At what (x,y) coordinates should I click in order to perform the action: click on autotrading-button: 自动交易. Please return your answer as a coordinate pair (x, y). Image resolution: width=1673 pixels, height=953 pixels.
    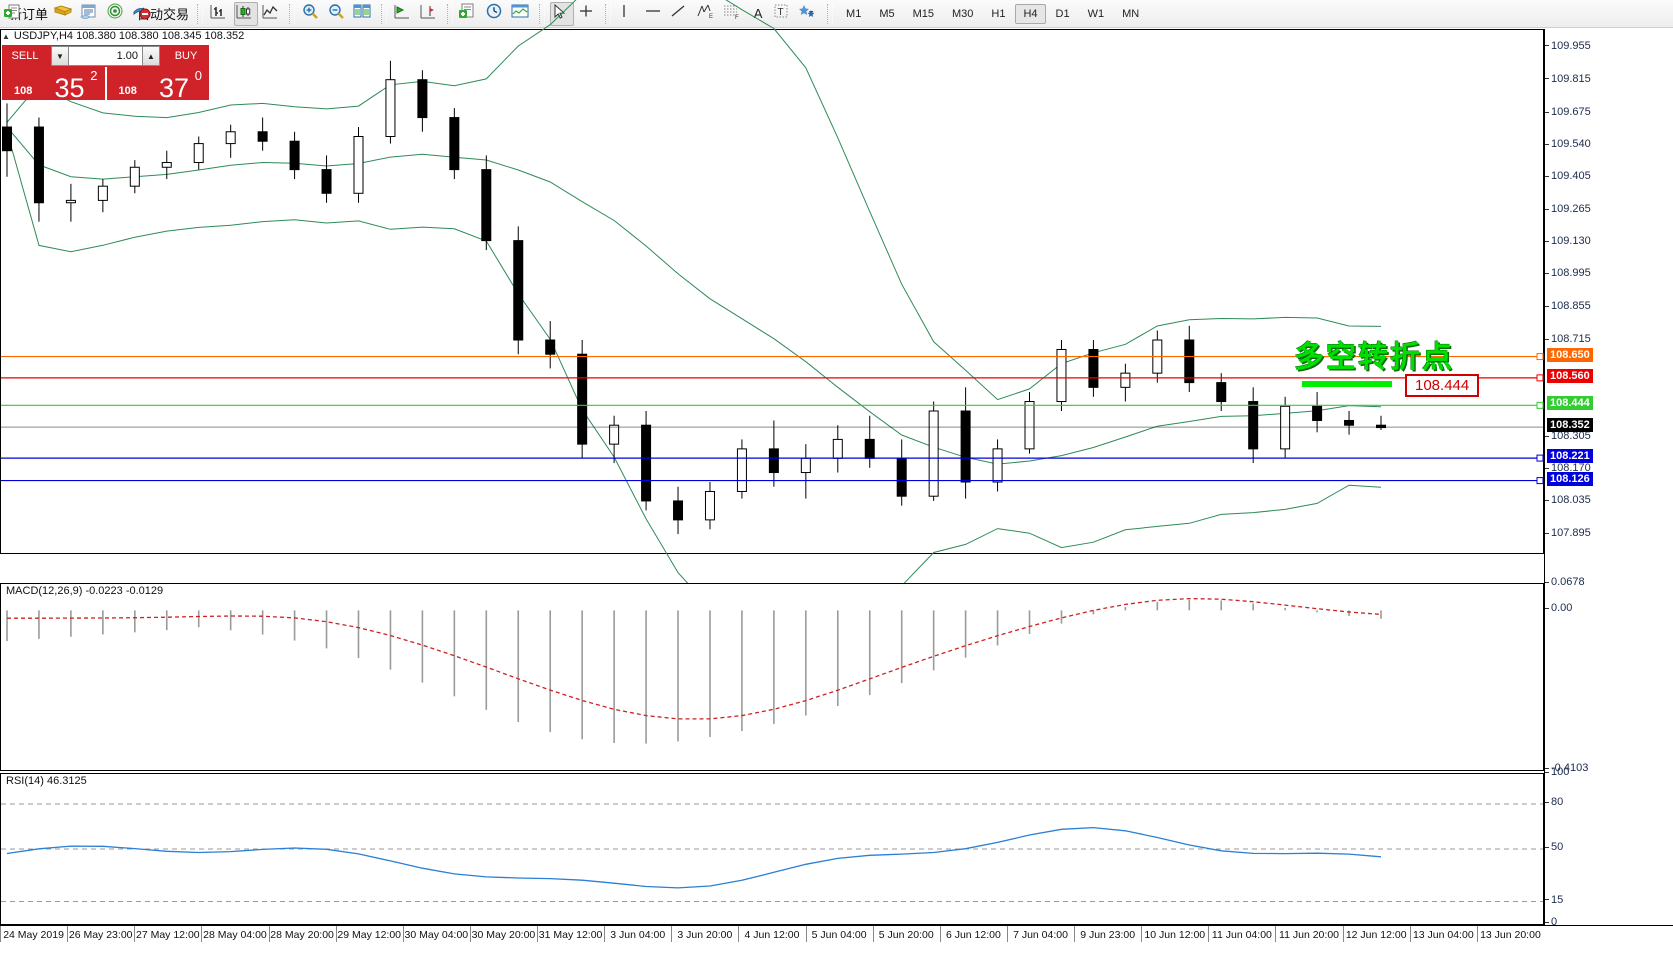
    Looking at the image, I should click on (161, 14).